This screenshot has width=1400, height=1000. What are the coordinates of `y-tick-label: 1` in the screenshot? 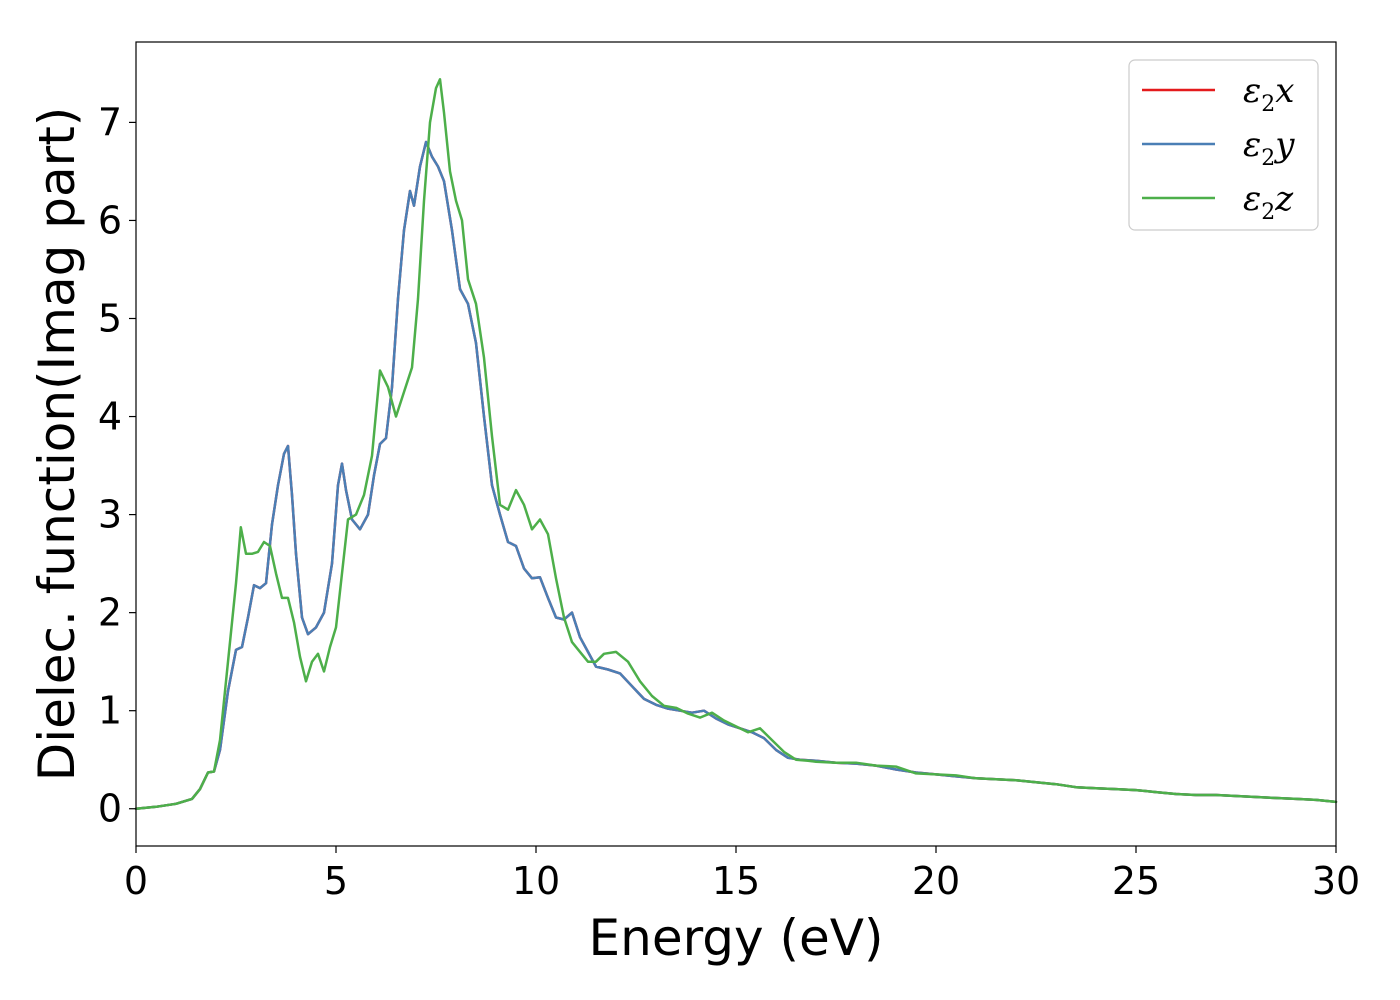 It's located at (110, 711).